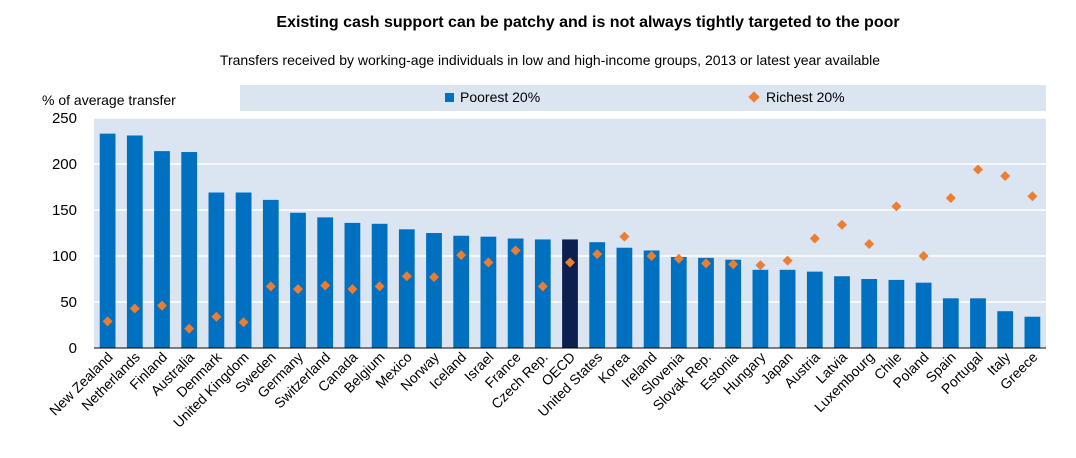  What do you see at coordinates (64, 256) in the screenshot?
I see `y-tick-label: 100` at bounding box center [64, 256].